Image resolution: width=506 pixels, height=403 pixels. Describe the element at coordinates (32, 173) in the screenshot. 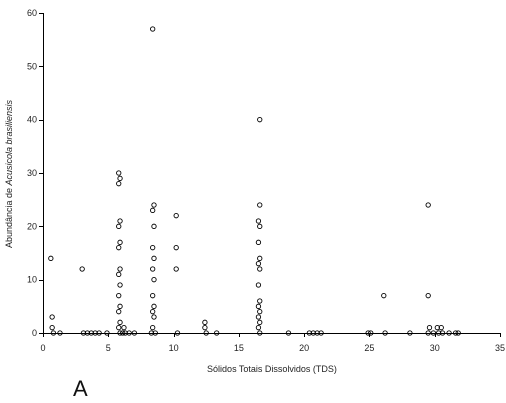

I see `y-tick-label: 30` at that location.